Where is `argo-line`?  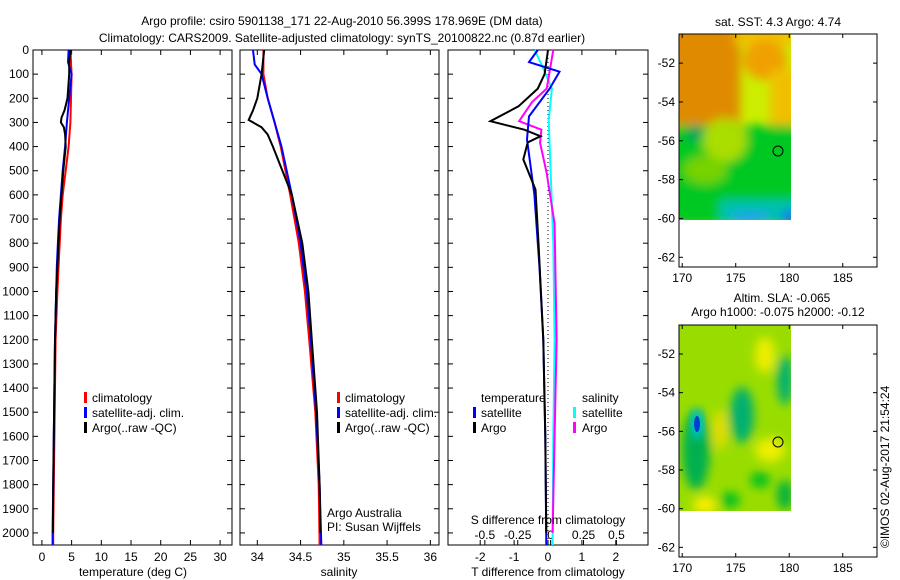 argo-line is located at coordinates (284, 291).